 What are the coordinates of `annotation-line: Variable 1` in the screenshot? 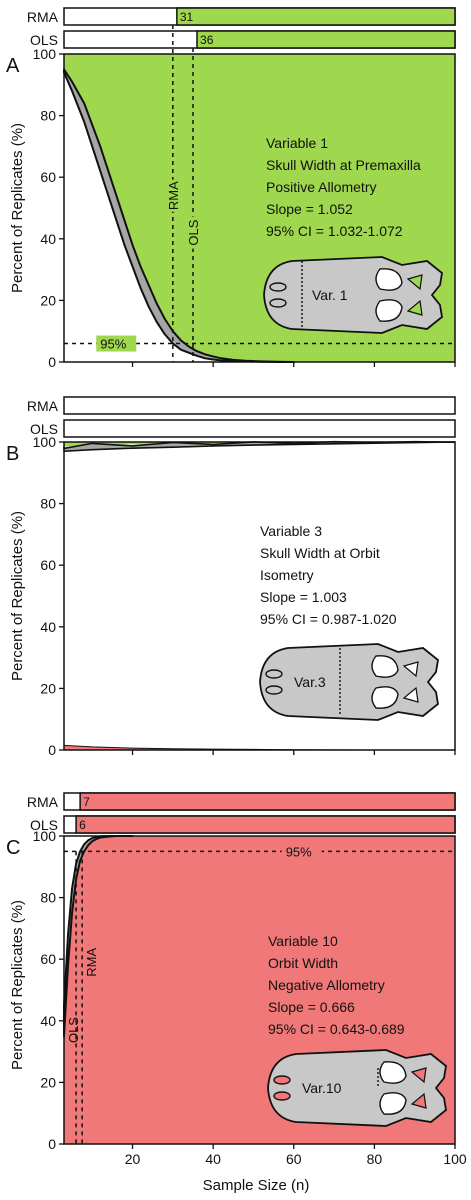 It's located at (297, 143).